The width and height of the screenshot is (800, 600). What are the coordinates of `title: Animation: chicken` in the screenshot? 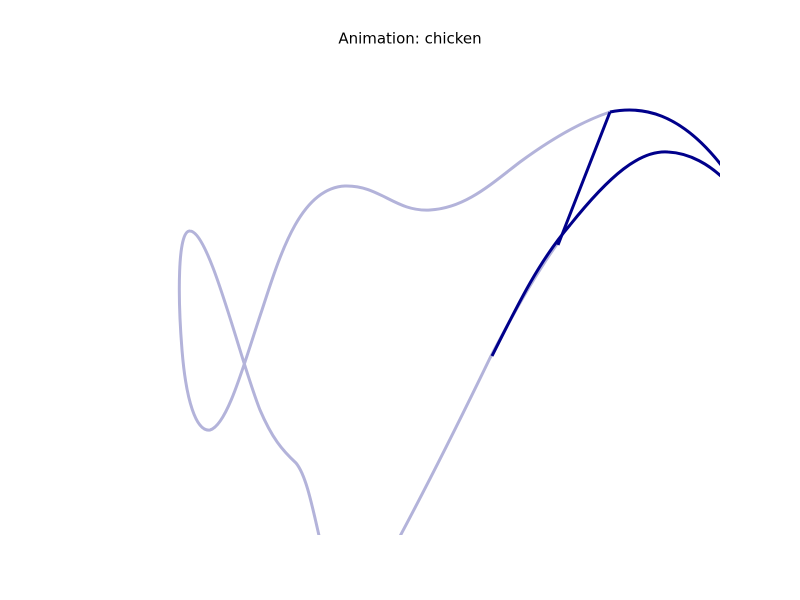 It's located at (409, 39).